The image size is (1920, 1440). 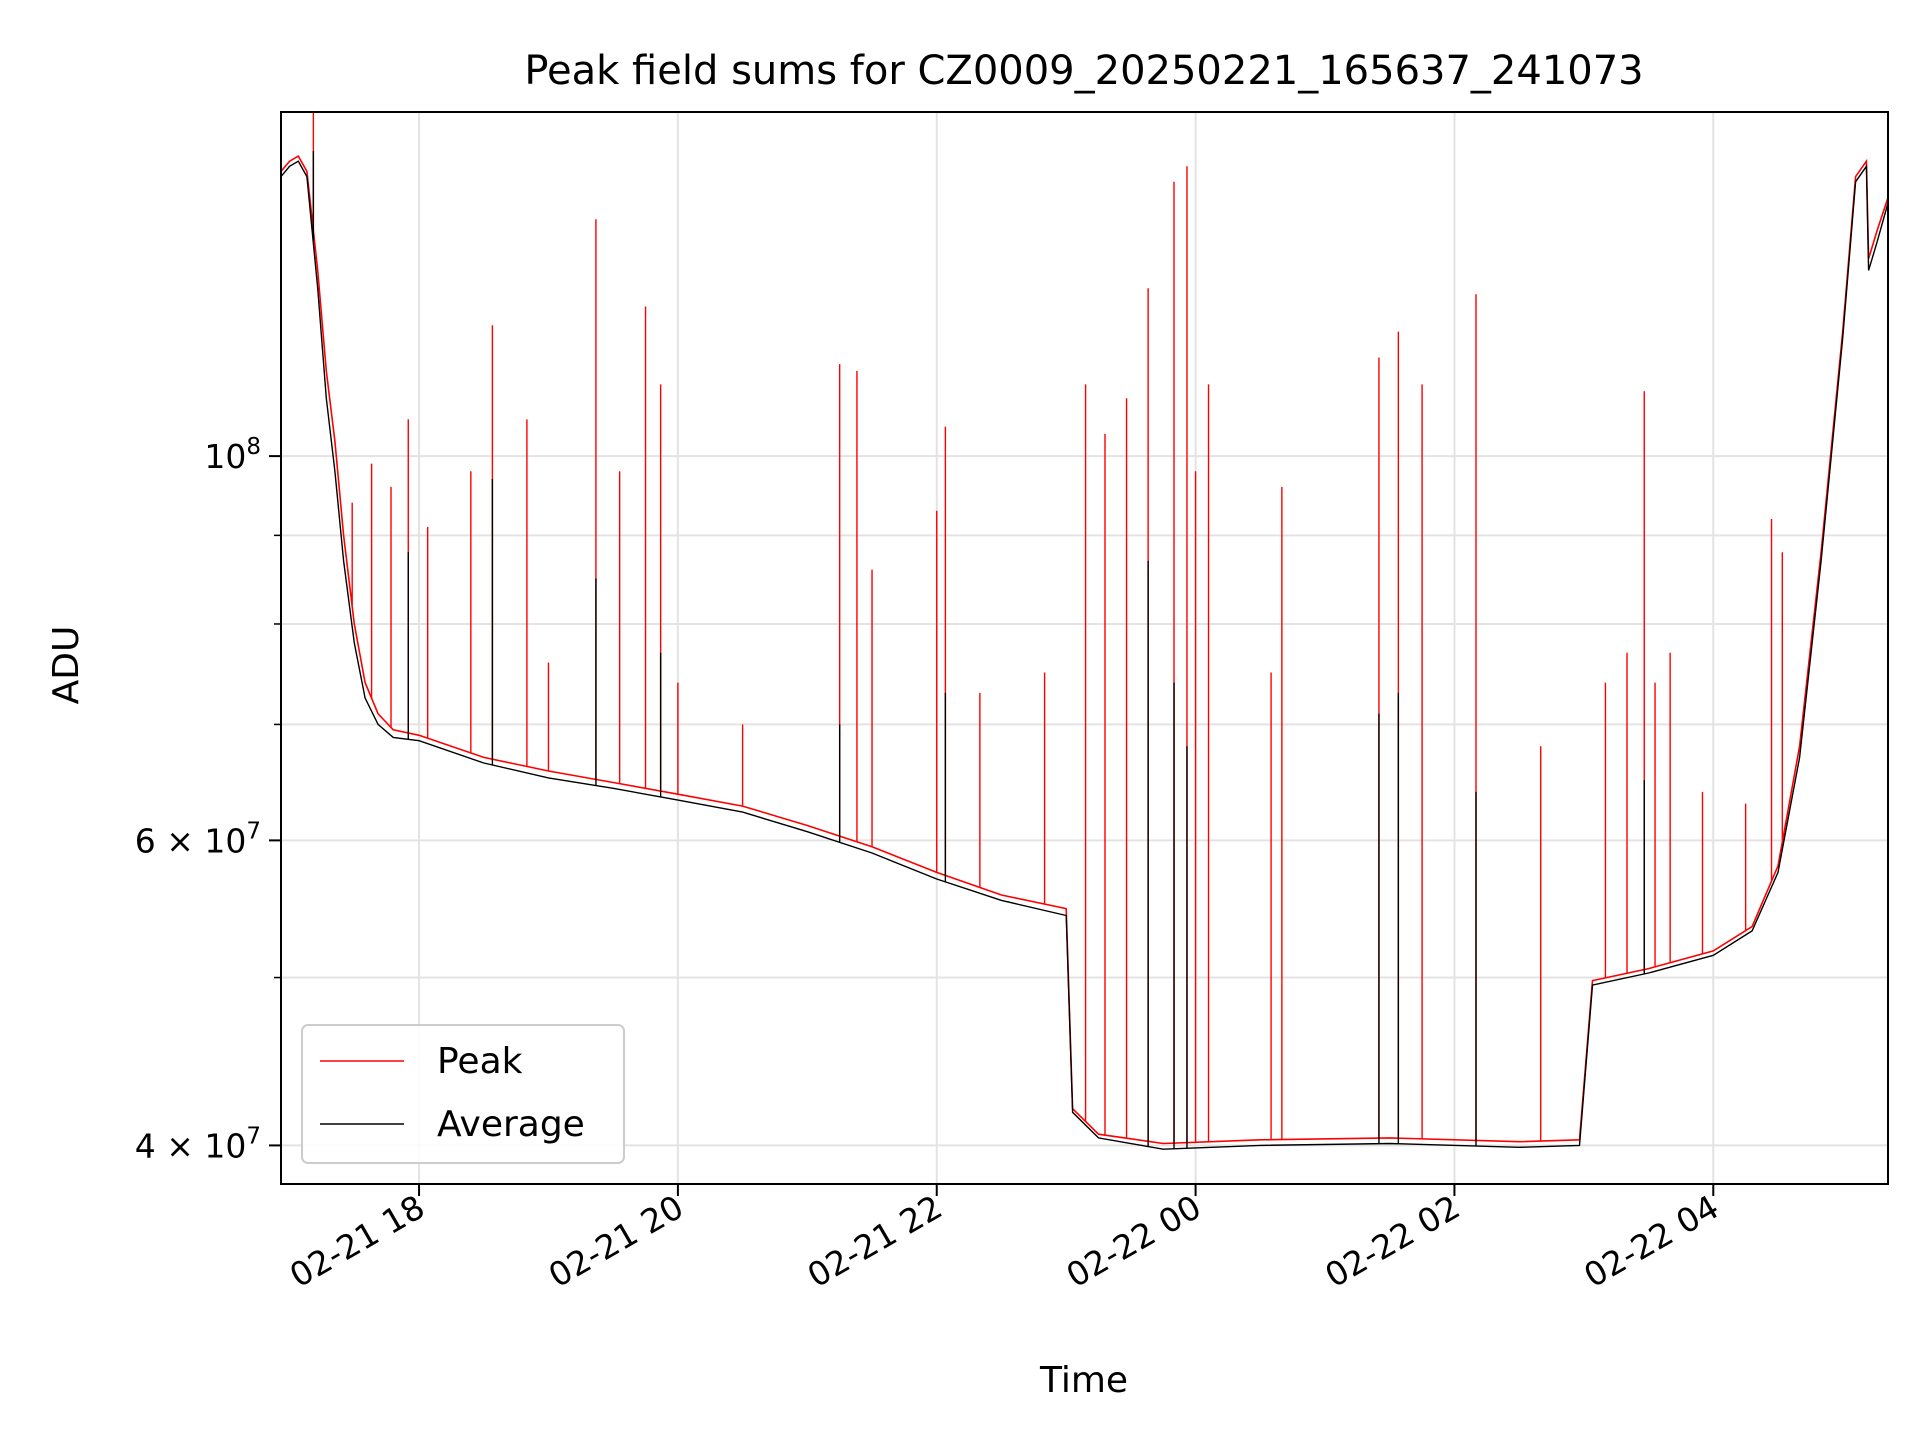 I want to click on y-tick-label: 6 × 107, so click(x=198, y=839).